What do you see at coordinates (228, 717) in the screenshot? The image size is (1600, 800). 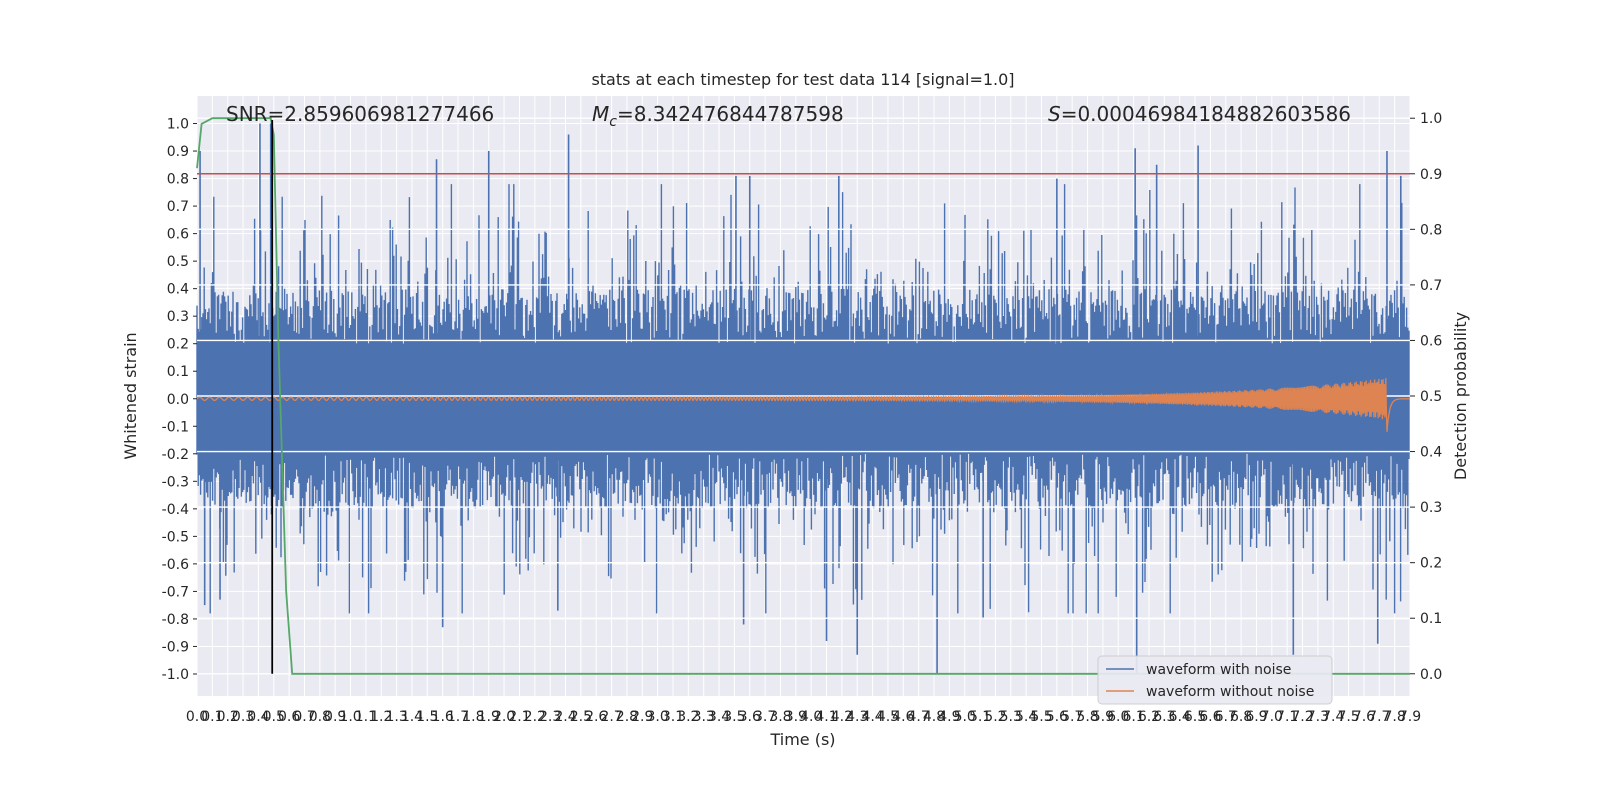 I see `x-tick-label: 0.2` at bounding box center [228, 717].